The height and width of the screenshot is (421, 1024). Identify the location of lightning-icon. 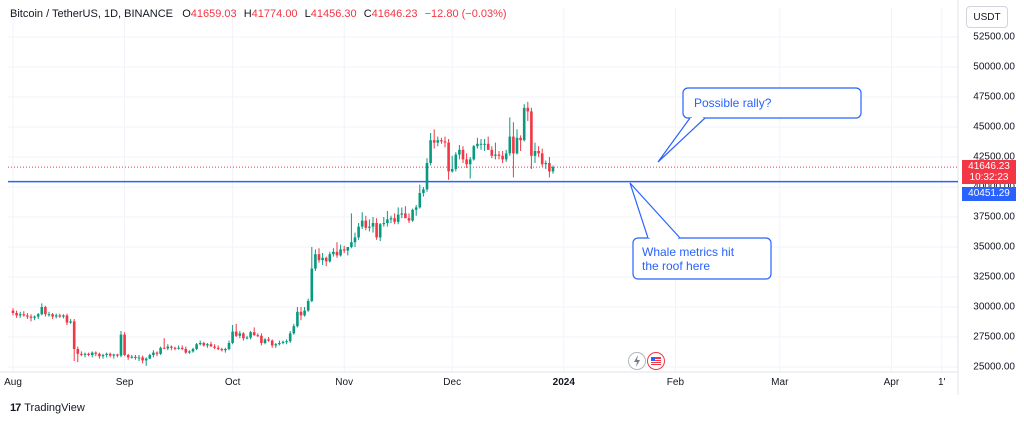
(637, 361).